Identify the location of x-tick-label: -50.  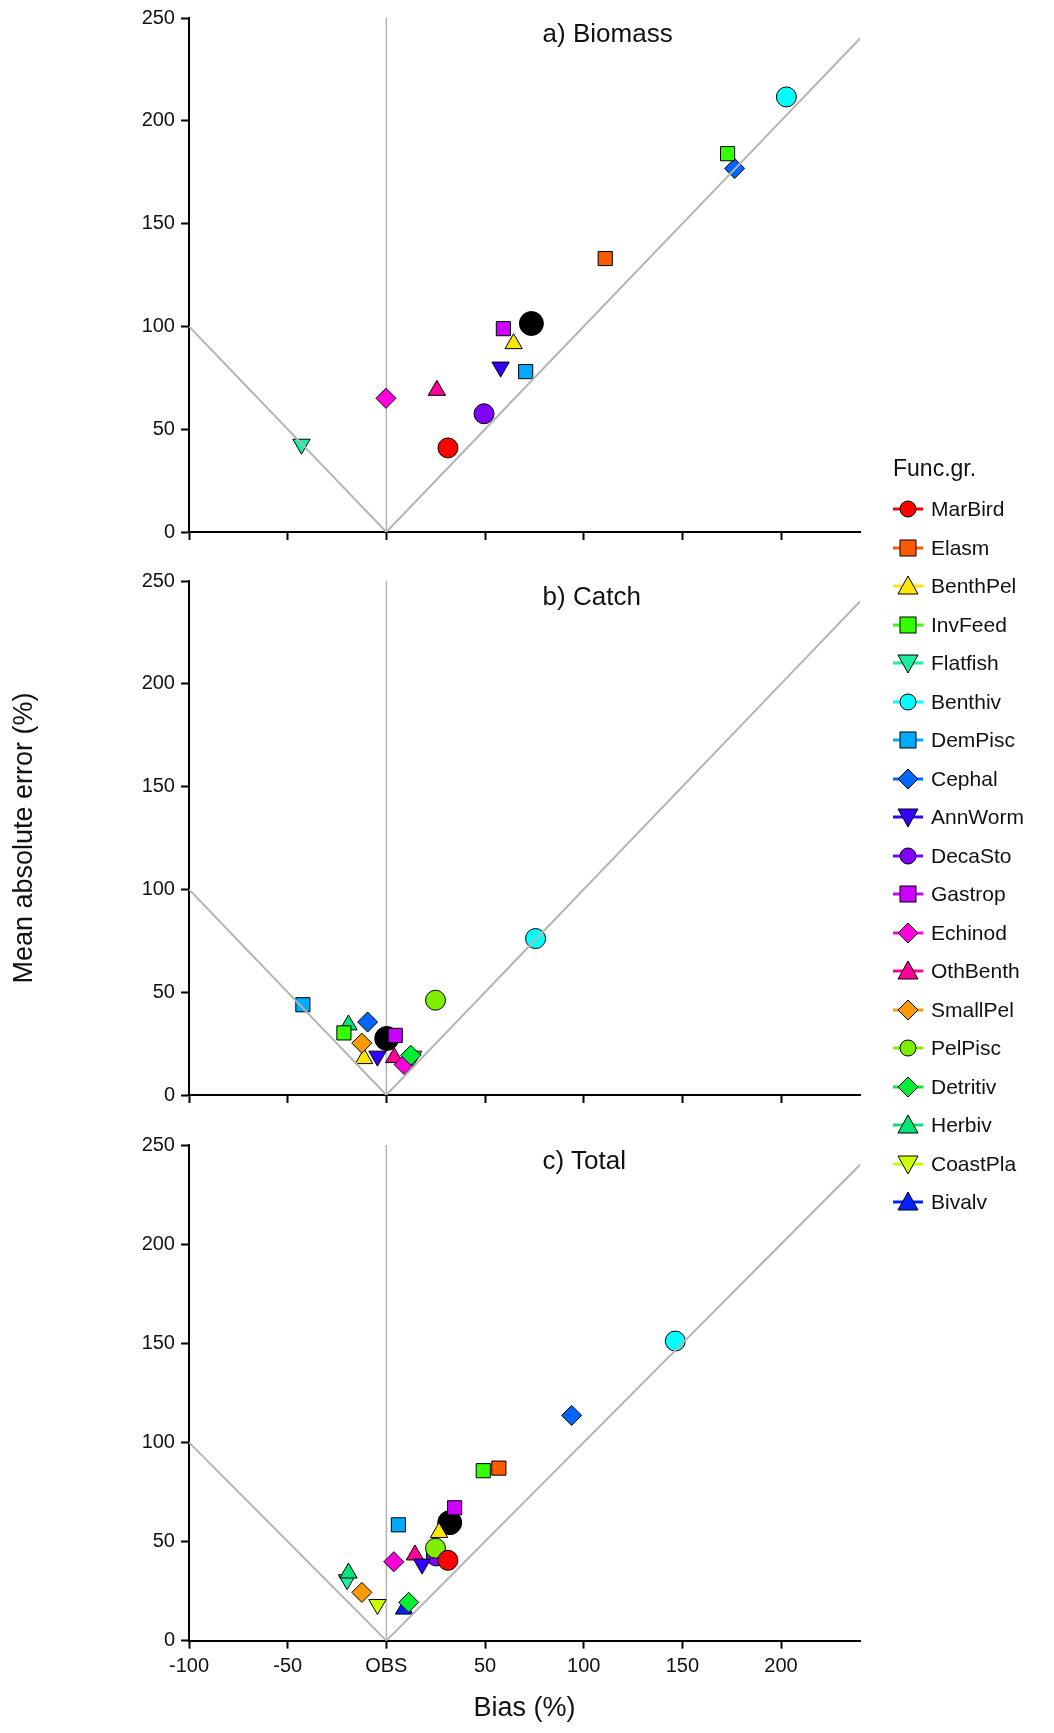
(288, 1665).